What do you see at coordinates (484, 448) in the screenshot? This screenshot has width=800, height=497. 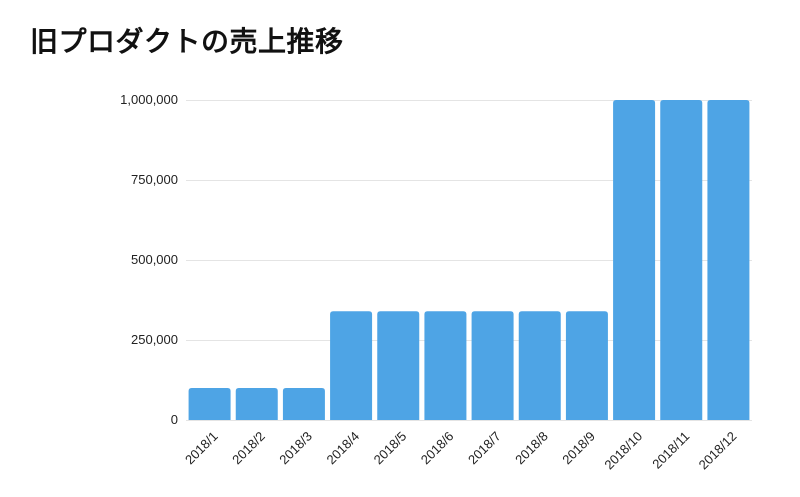 I see `x-tick-label: 2018/7` at bounding box center [484, 448].